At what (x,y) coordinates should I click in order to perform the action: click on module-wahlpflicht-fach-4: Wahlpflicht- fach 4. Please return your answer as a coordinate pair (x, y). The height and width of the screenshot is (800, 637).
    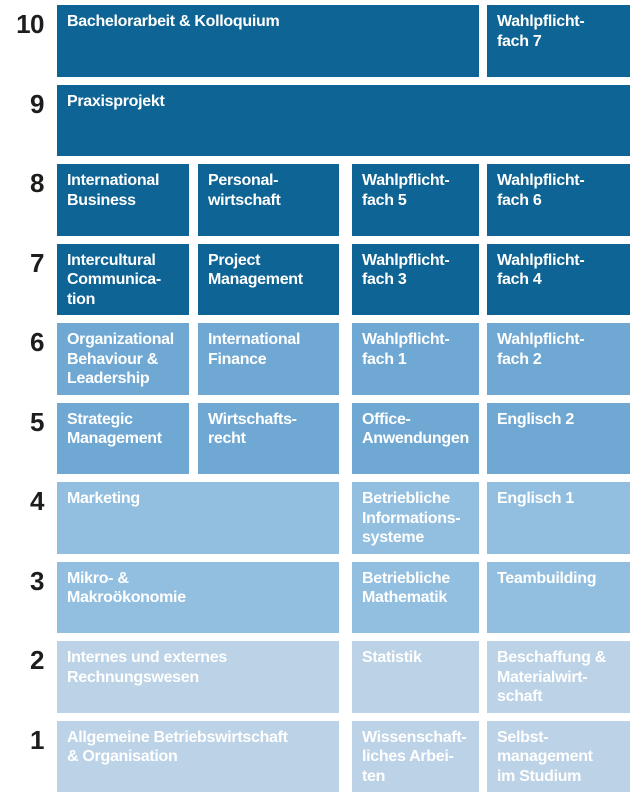
    Looking at the image, I should click on (558, 279).